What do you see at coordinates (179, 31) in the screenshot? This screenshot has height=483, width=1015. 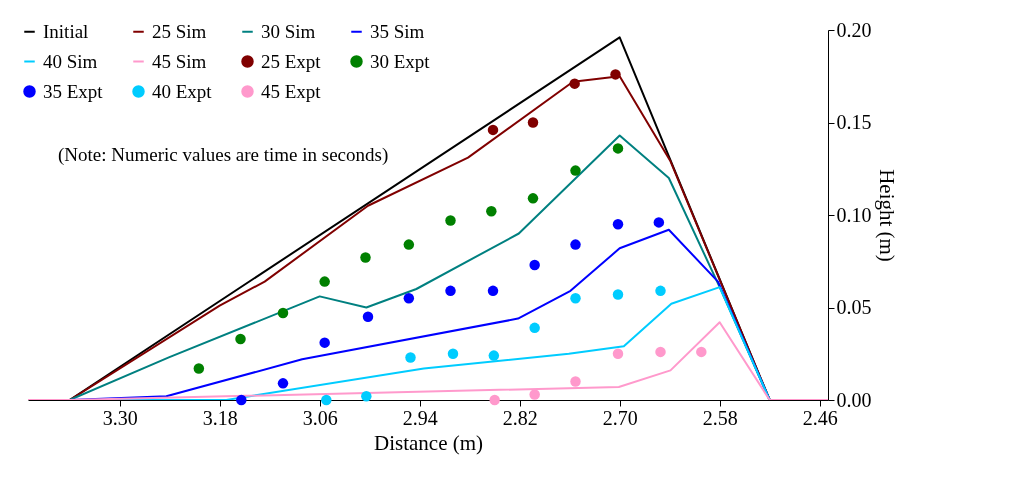 I see `legend-label: 25 Sim` at bounding box center [179, 31].